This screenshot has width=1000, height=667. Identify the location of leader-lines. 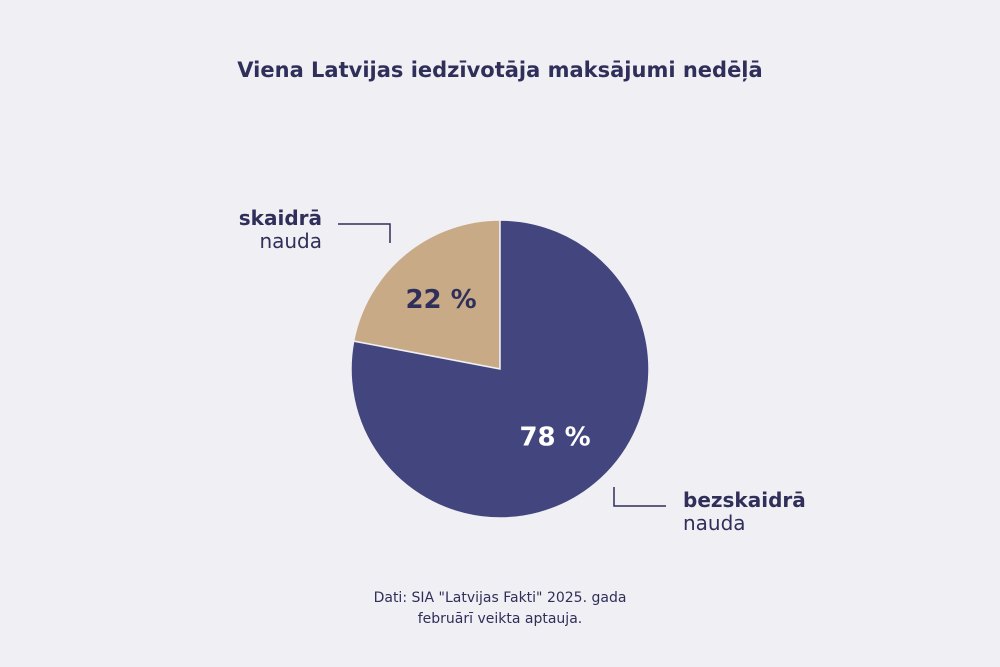
(502, 365).